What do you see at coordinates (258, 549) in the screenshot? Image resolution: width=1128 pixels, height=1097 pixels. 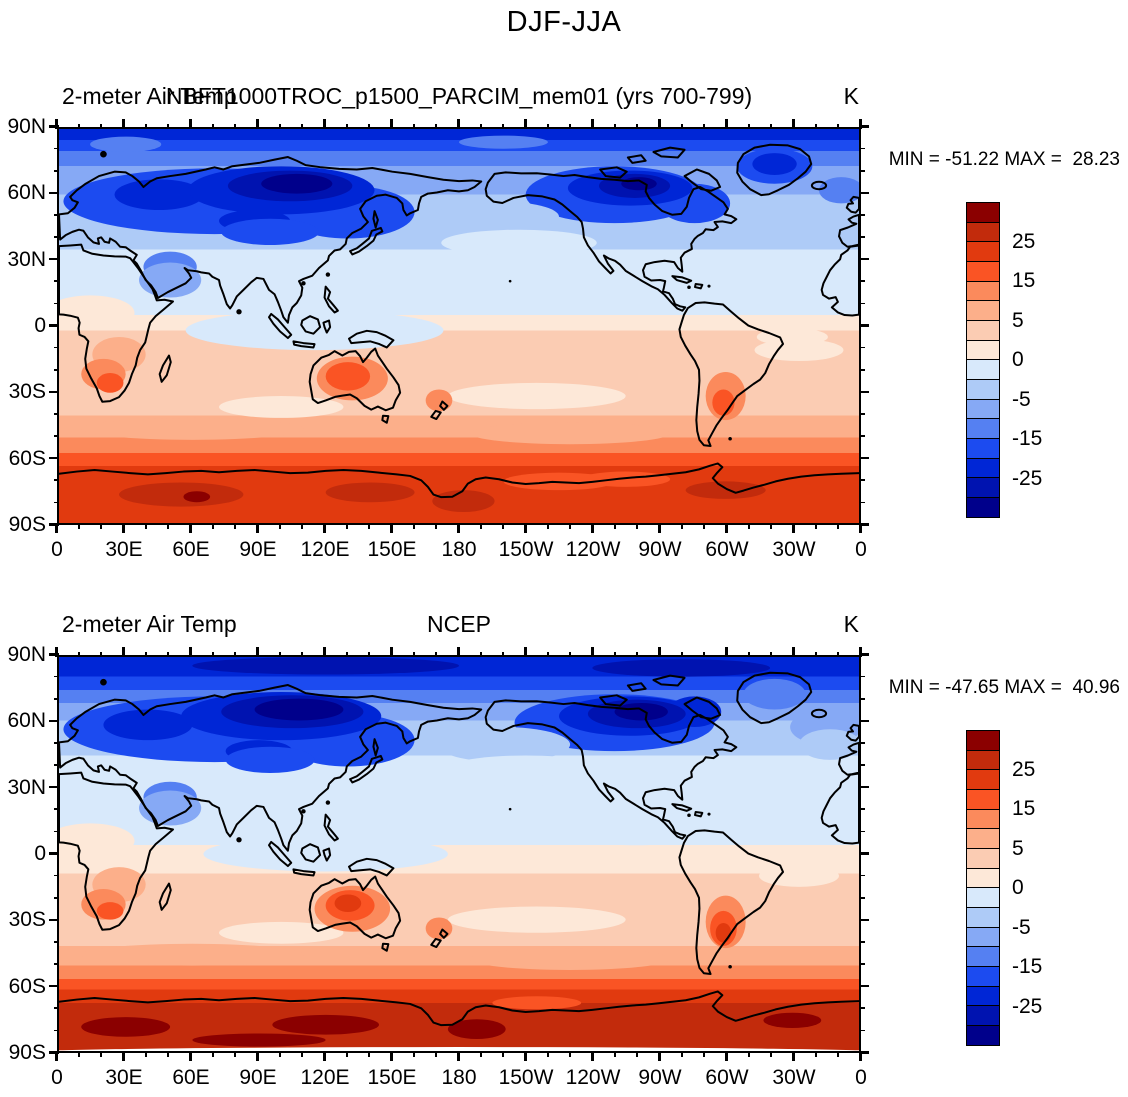 I see `x-axis-label: 90E` at bounding box center [258, 549].